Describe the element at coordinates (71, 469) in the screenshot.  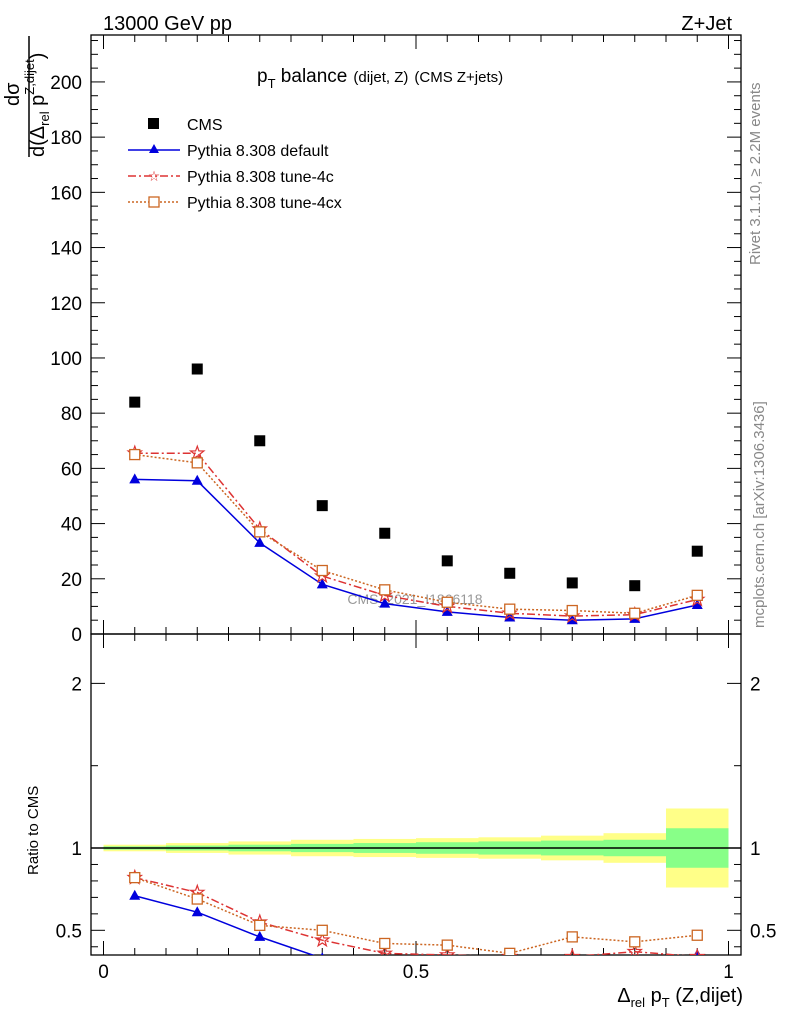
I see `y-tick-label-main: 60` at that location.